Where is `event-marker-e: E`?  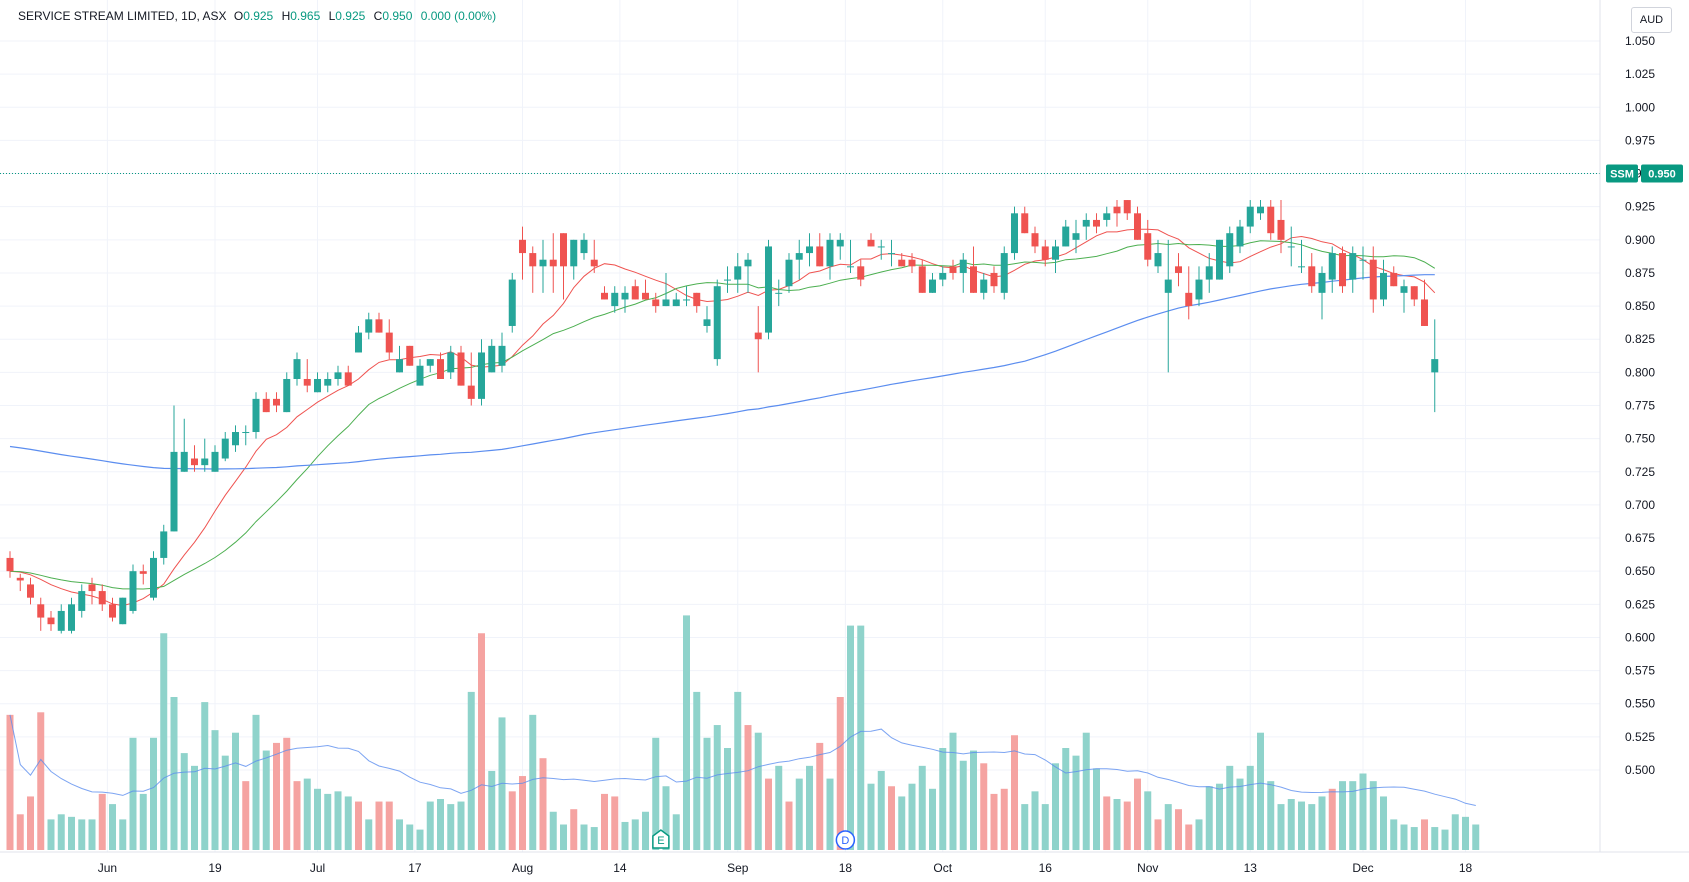
event-marker-e: E is located at coordinates (661, 839).